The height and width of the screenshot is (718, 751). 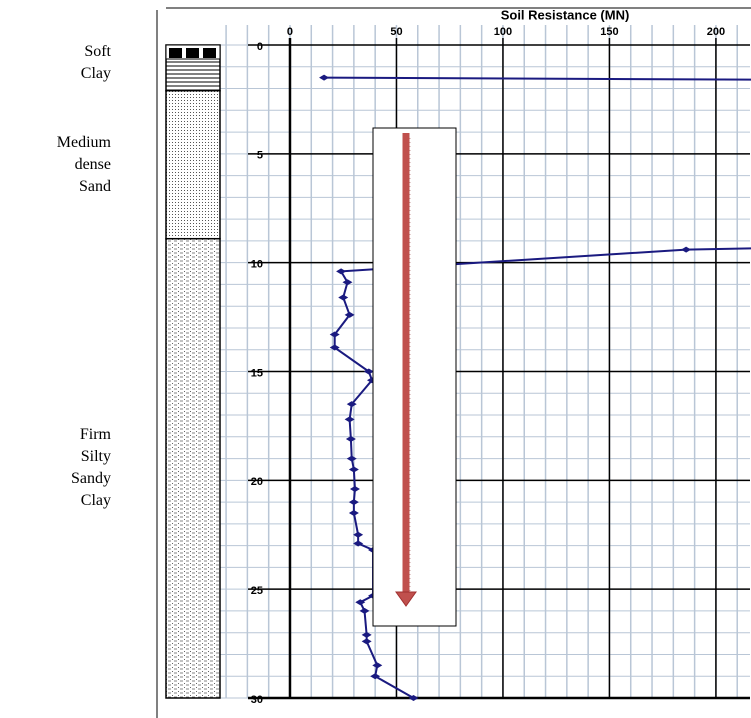 What do you see at coordinates (260, 156) in the screenshot?
I see `y-tick-label: 5` at bounding box center [260, 156].